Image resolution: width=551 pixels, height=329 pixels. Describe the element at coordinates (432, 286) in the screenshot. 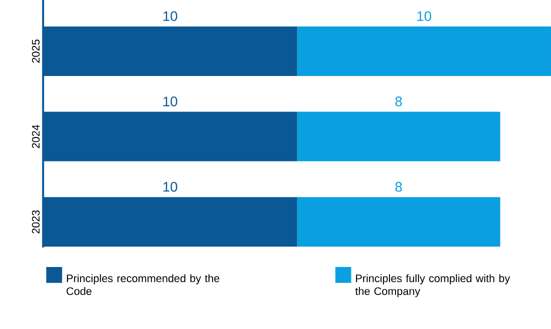

I see `legend-label: Principles fully complied with by the Company` at that location.